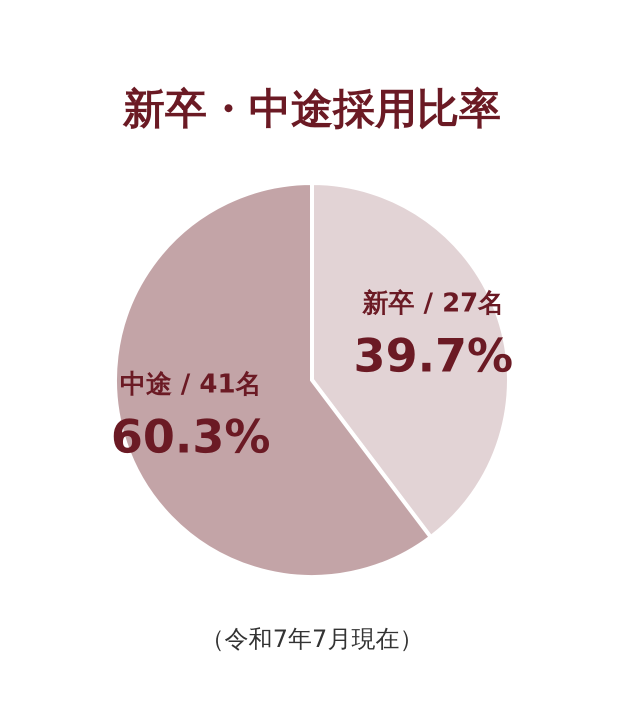 This screenshot has width=624, height=704. What do you see at coordinates (432, 303) in the screenshot?
I see `slice-label: 新卒 / 27名` at bounding box center [432, 303].